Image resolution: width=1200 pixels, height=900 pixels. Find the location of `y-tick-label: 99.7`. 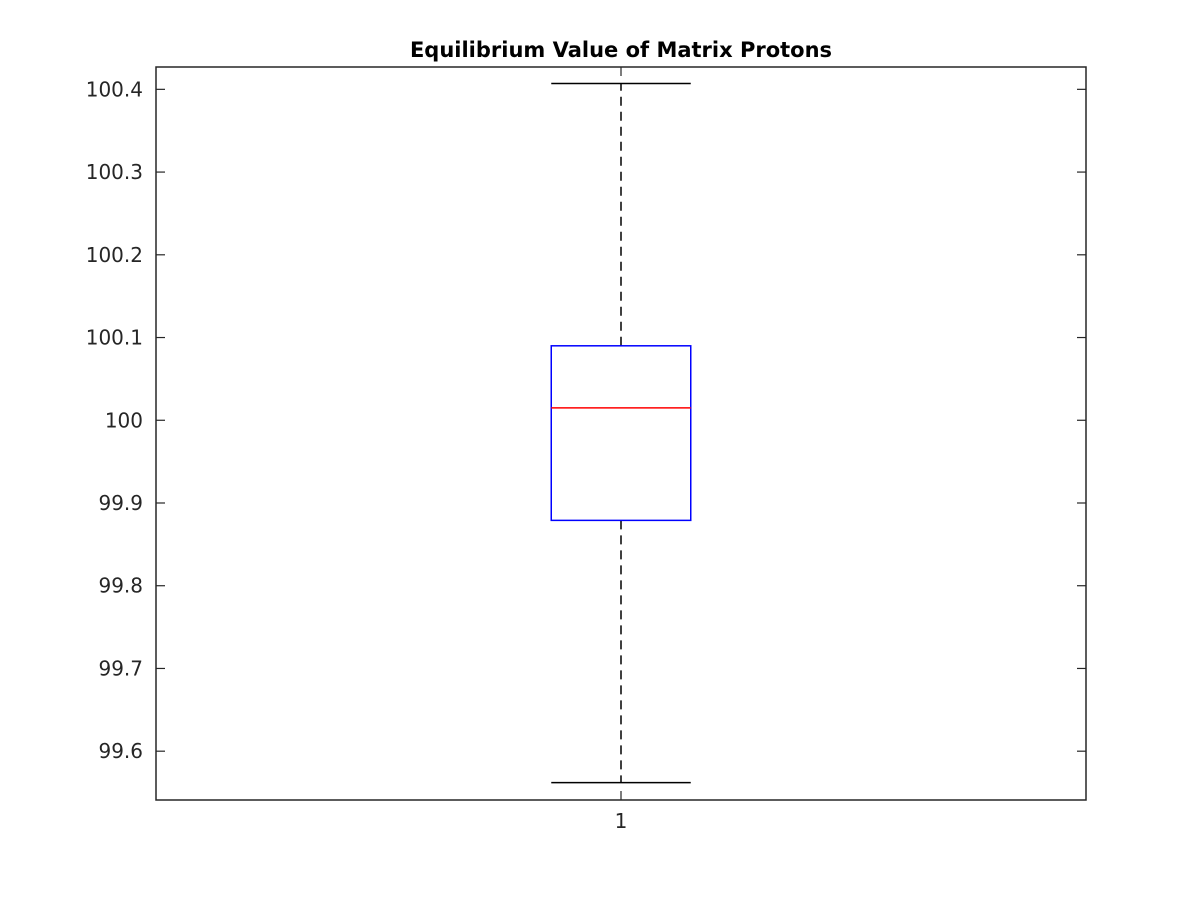

y-tick-label: 99.7 is located at coordinates (120, 668).